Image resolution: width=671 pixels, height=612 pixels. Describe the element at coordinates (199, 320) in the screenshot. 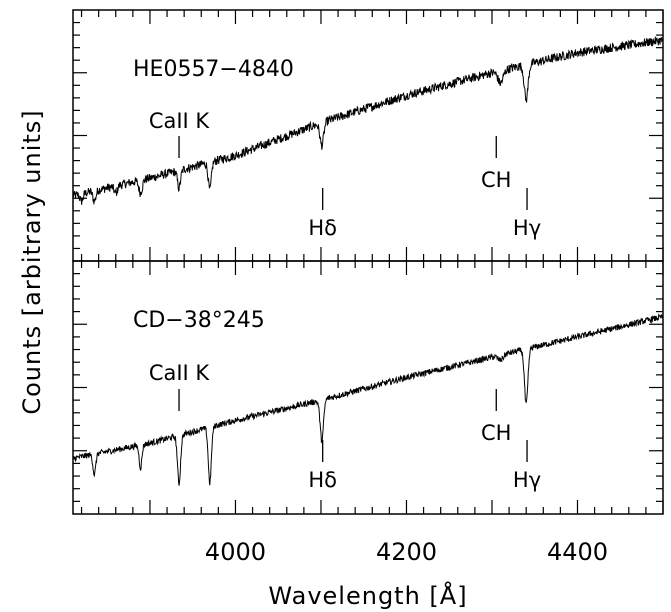

I see `star-label-bottom: CD−38°245` at that location.